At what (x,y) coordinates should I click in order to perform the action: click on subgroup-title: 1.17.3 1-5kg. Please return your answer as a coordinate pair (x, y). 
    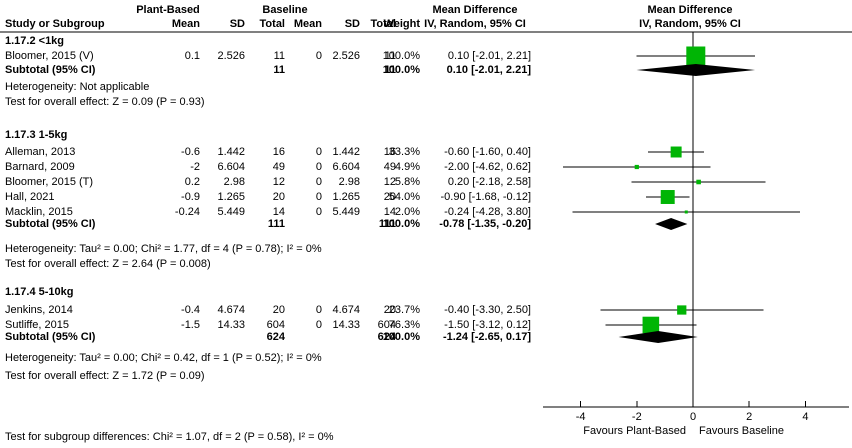
    Looking at the image, I should click on (36, 135).